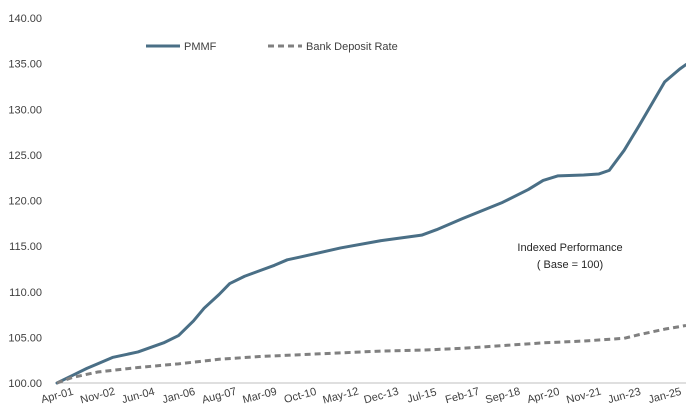  I want to click on legend: PMMF Bank Deposit Rate, so click(272, 47).